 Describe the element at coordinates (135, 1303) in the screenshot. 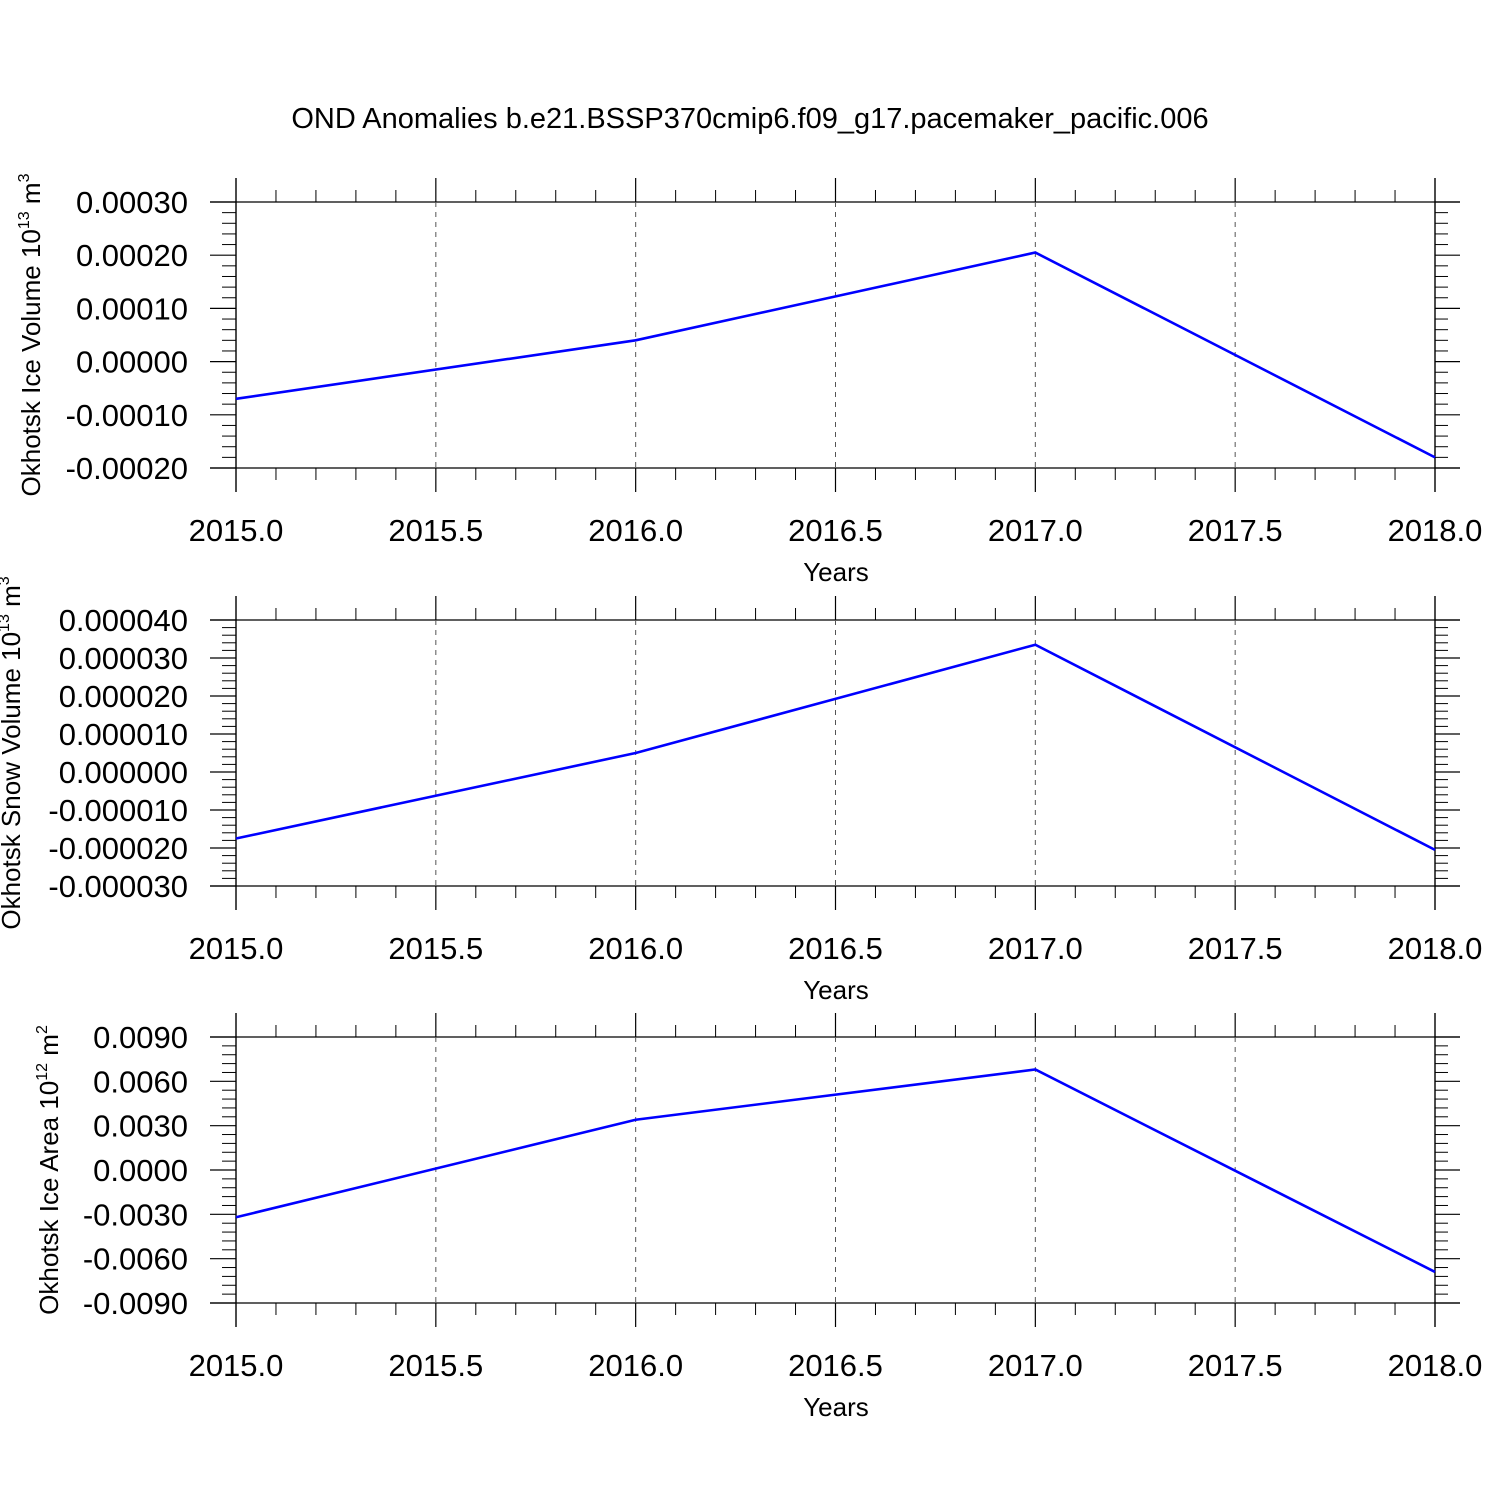

I see `y-tick-label: -0.0090` at that location.